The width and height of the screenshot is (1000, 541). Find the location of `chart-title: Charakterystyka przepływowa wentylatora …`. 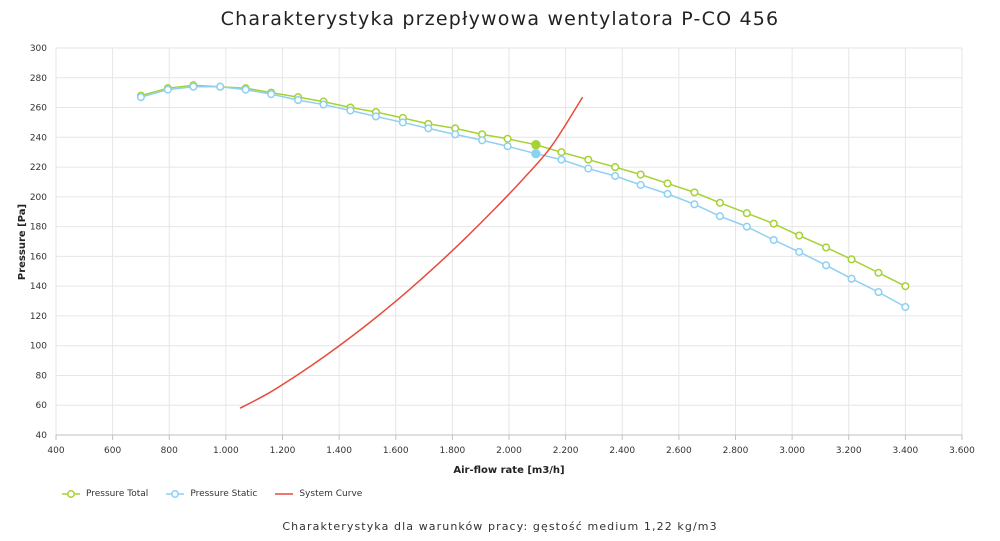

chart-title: Charakterystyka przepływowa wentylatora … is located at coordinates (500, 19).